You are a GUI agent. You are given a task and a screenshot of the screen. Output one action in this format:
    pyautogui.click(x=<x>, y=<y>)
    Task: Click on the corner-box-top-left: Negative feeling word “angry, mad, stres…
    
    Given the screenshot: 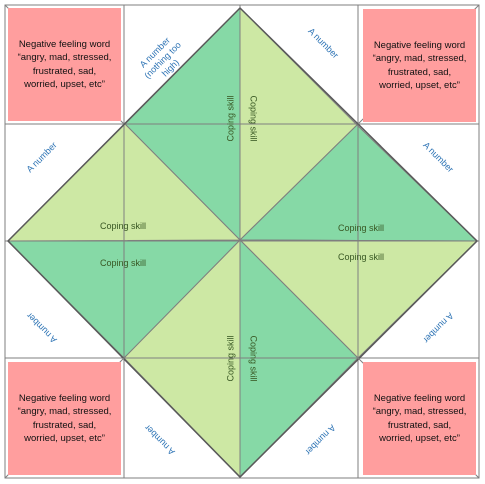 What is the action you would take?
    pyautogui.click(x=64, y=64)
    